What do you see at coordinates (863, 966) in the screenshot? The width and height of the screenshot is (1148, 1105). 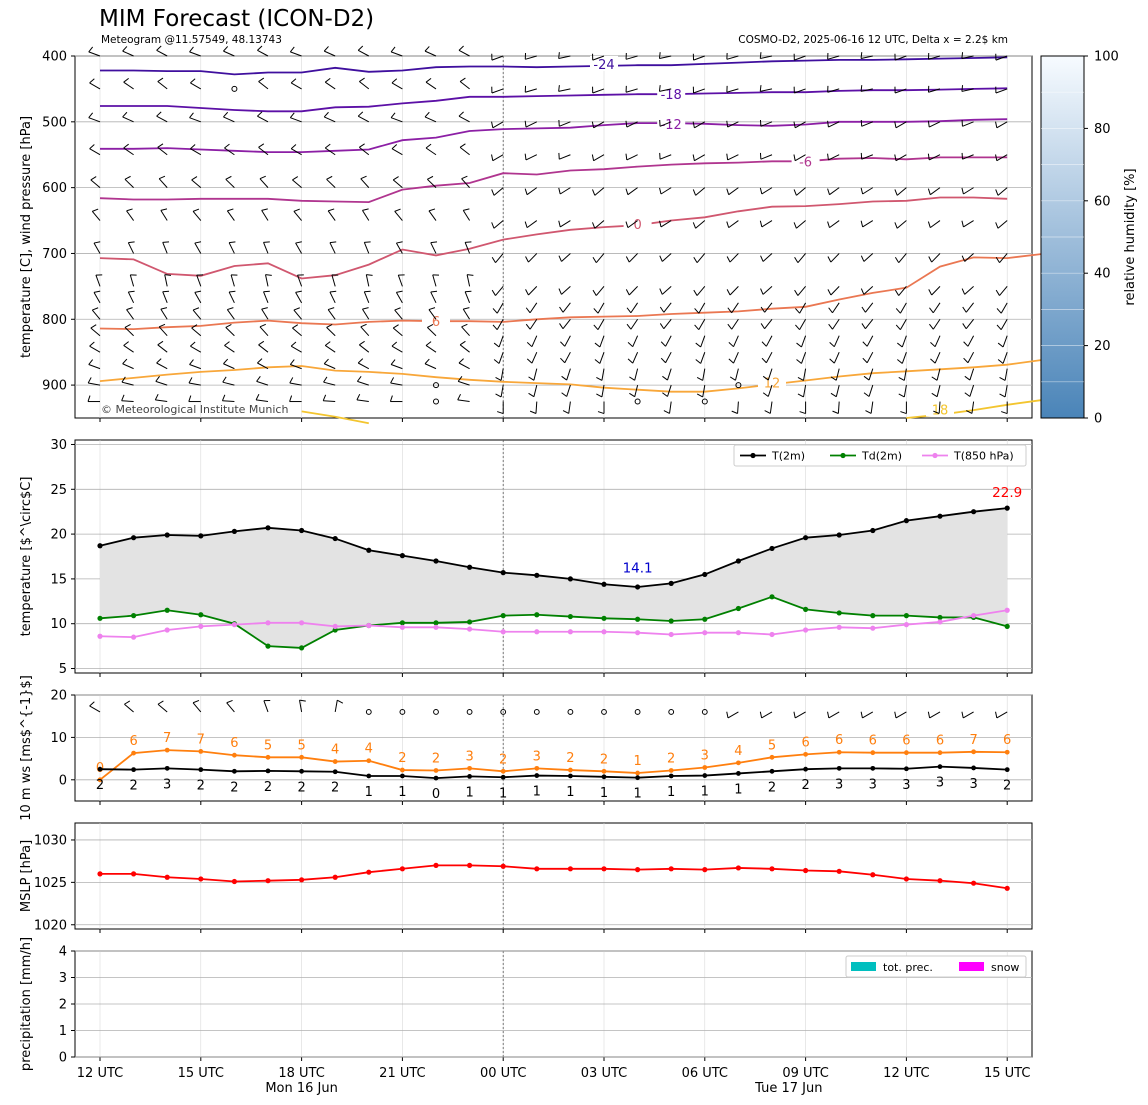 I see `legend-swatch-precip` at bounding box center [863, 966].